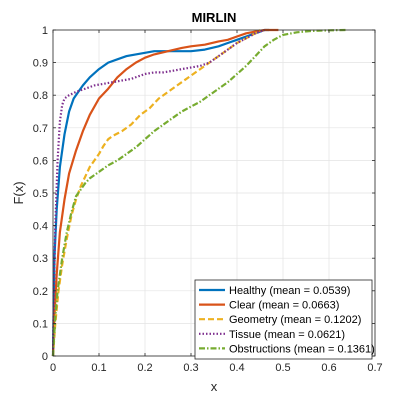 This screenshot has width=413, height=401. I want to click on y-tick-label: 0.3, so click(40, 259).